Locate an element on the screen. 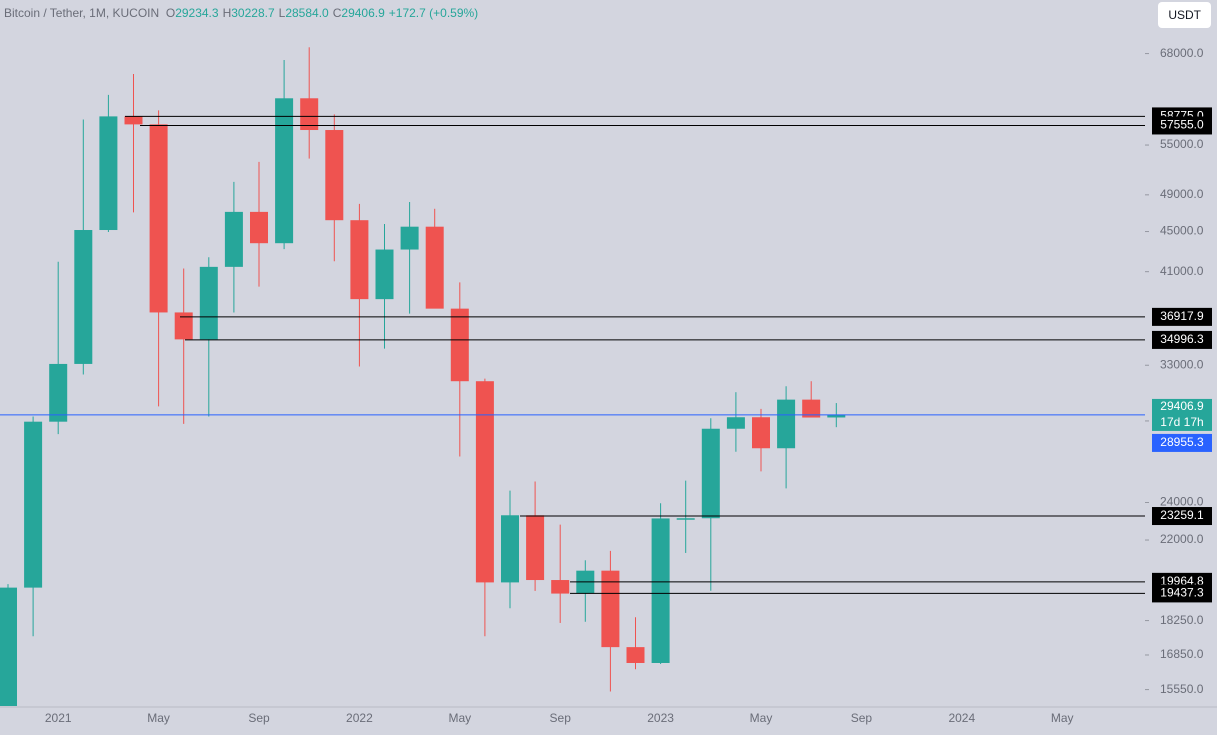  x-tick-label: 2024 is located at coordinates (961, 718).